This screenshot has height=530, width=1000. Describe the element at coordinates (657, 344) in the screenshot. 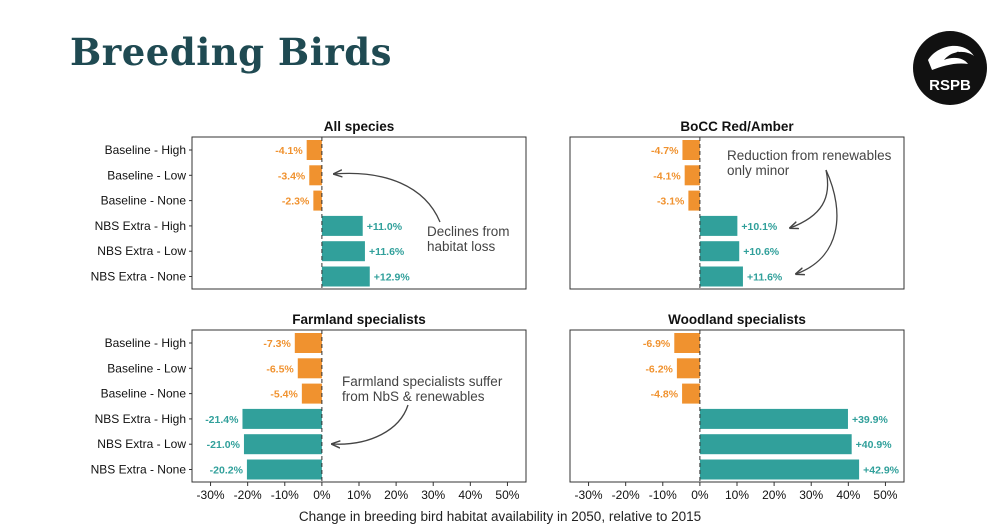

I see `data-label: -6.9%` at that location.